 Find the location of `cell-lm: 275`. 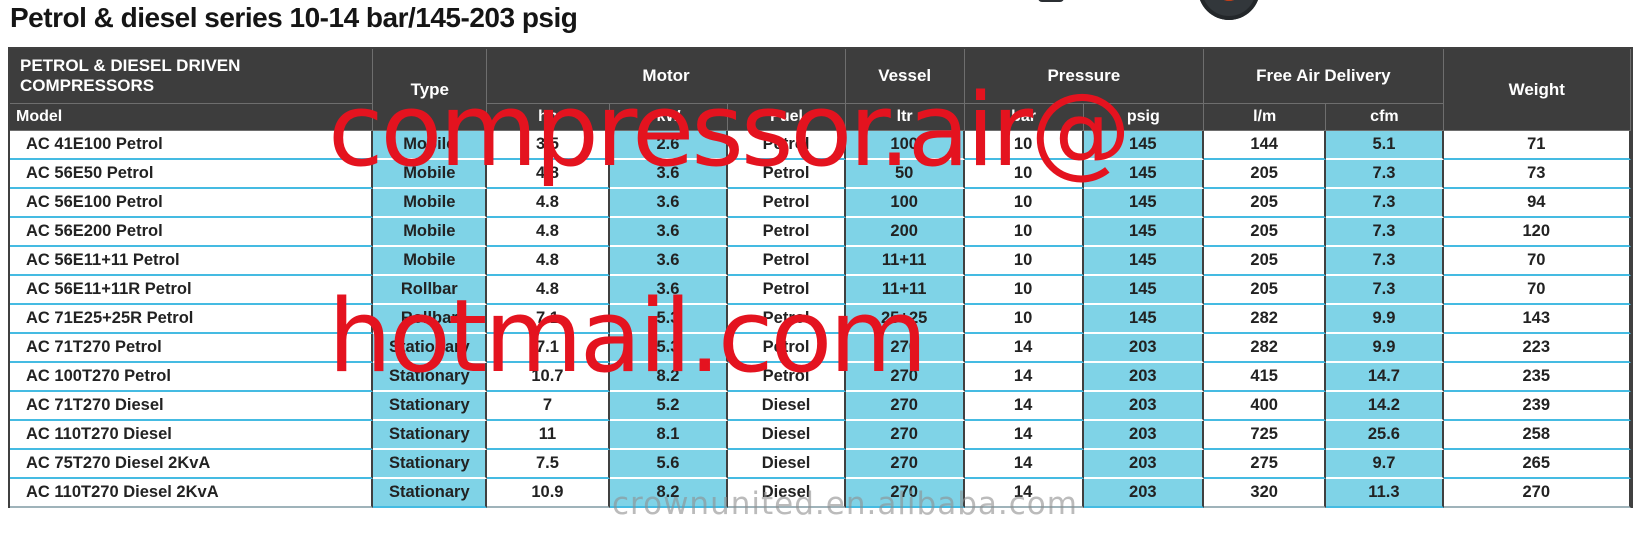

cell-lm: 275 is located at coordinates (1265, 464).